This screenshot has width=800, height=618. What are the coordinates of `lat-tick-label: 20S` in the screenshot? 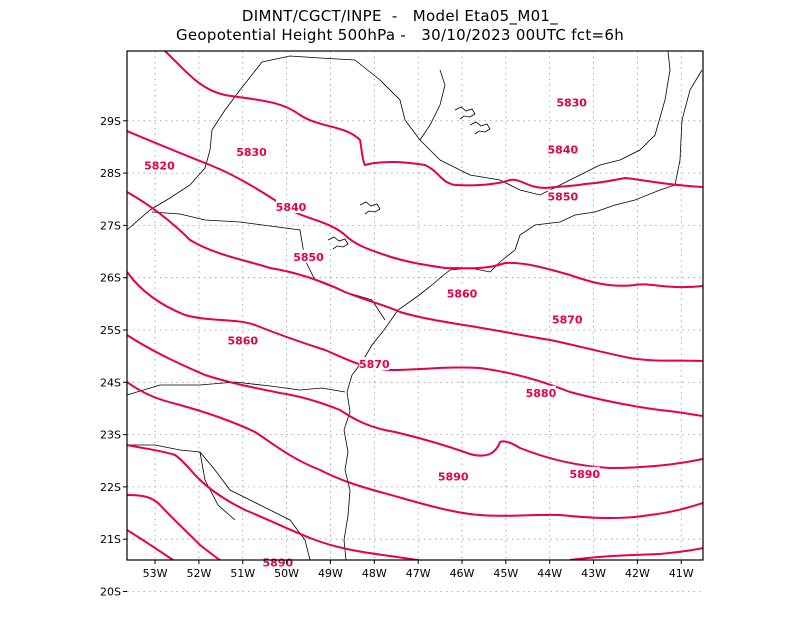 It's located at (110, 592).